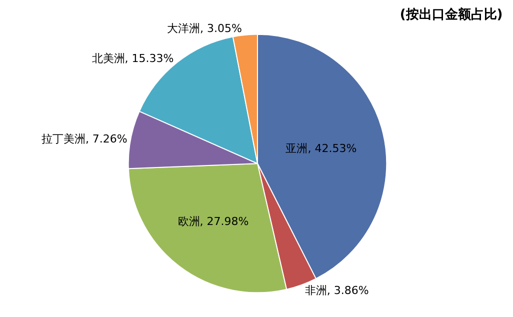 This screenshot has height=317, width=513. What do you see at coordinates (133, 59) in the screenshot?
I see `slice-label: 北美洲, 15.33%` at bounding box center [133, 59].